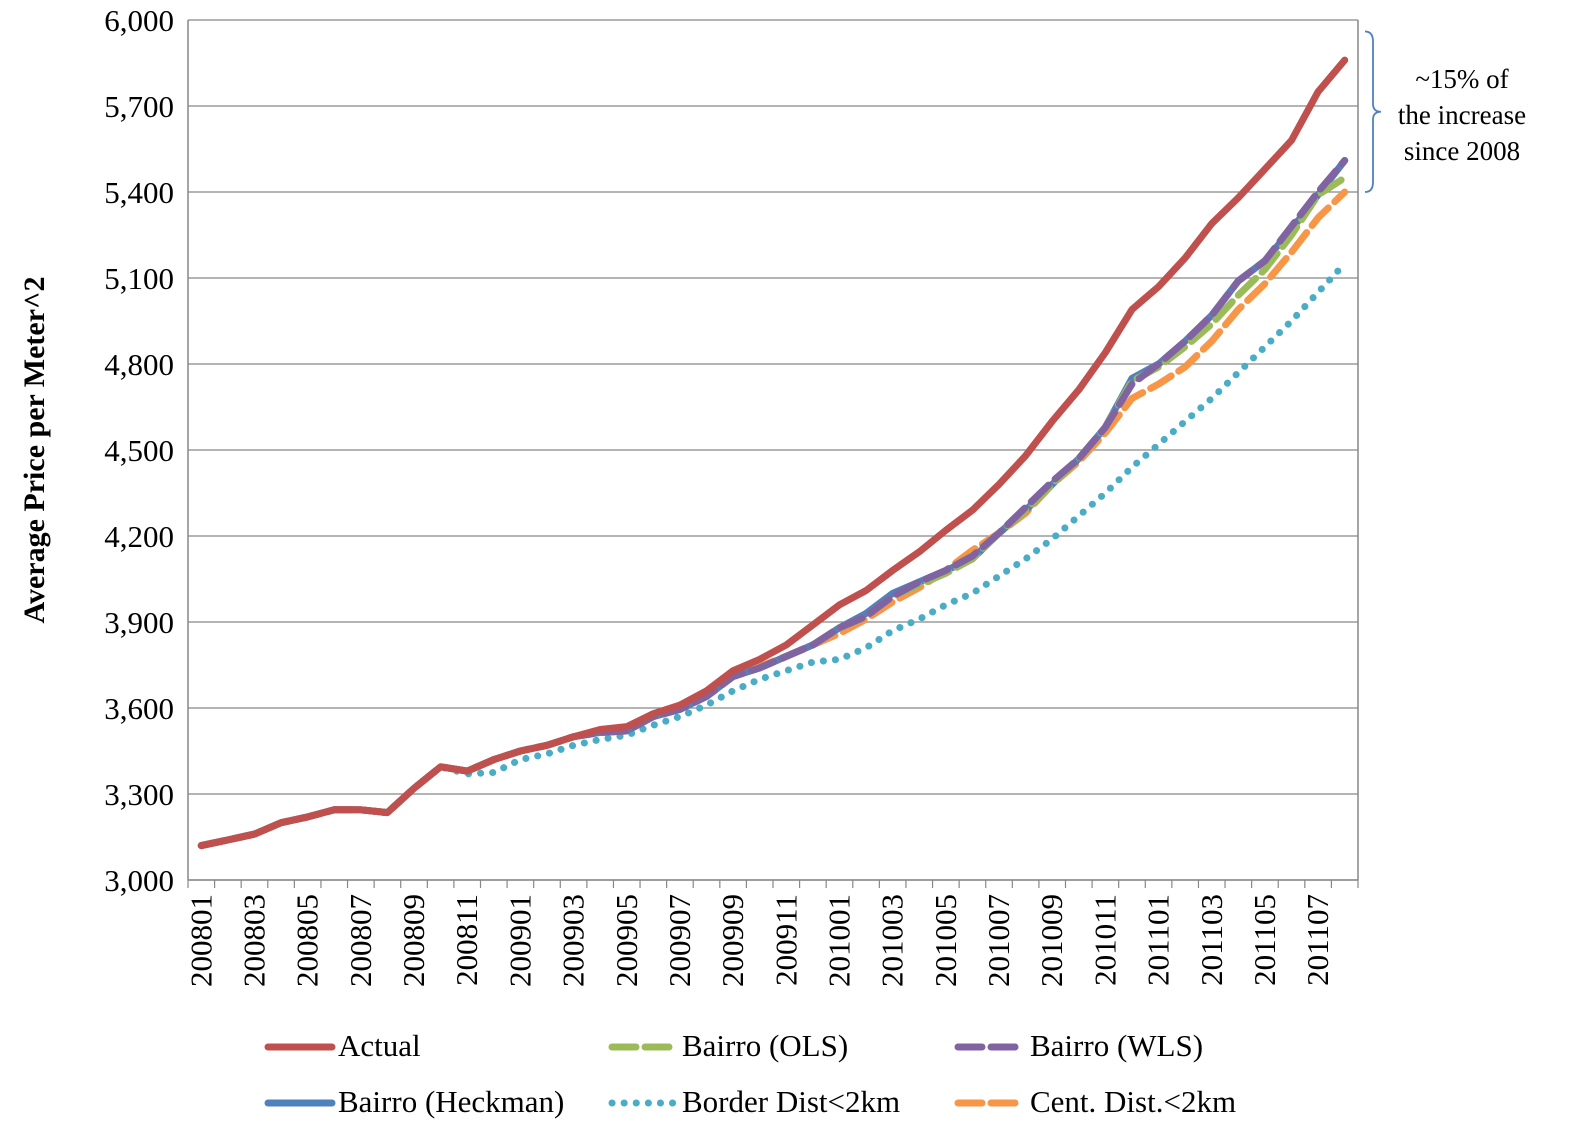 The height and width of the screenshot is (1134, 1572). I want to click on x-tick-label: 200809, so click(413, 940).